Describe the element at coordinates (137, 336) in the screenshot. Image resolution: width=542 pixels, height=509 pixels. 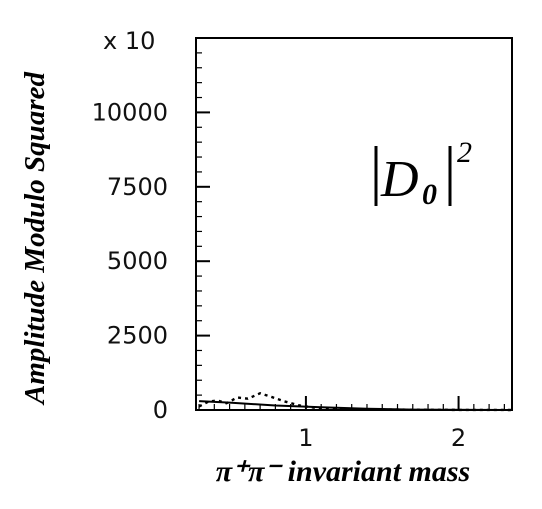
I see `y-tick-label: 2500` at that location.